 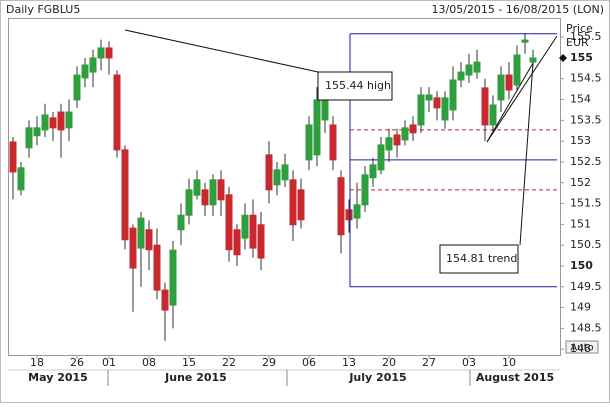 What do you see at coordinates (518, 9) in the screenshot?
I see `date-range: 13/05/2015 - 16/08/2015 (LON)` at bounding box center [518, 9].